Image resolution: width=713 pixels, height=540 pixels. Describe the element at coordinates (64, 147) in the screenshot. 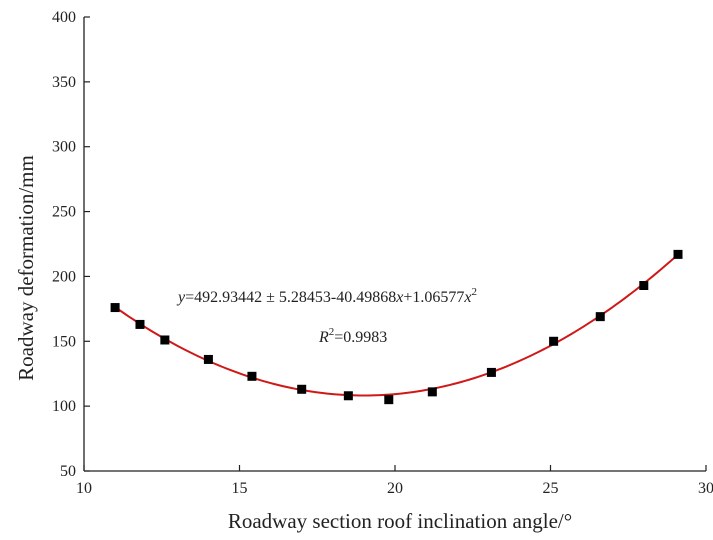

I see `y-tick-label: 300` at that location.